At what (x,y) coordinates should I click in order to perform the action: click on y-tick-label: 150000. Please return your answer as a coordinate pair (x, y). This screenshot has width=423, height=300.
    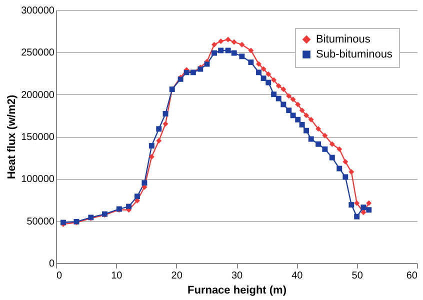
    Looking at the image, I should click on (38, 137).